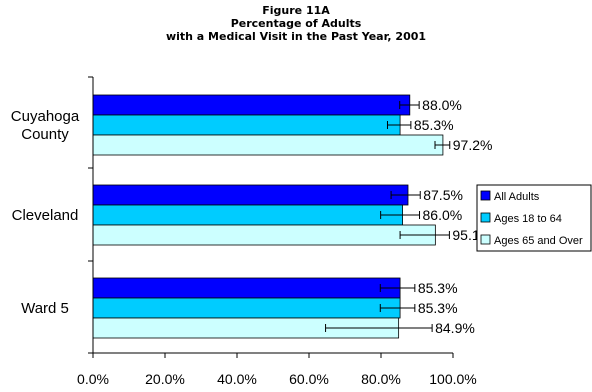 This screenshot has width=592, height=392. I want to click on data-label: 88.0%, so click(442, 105).